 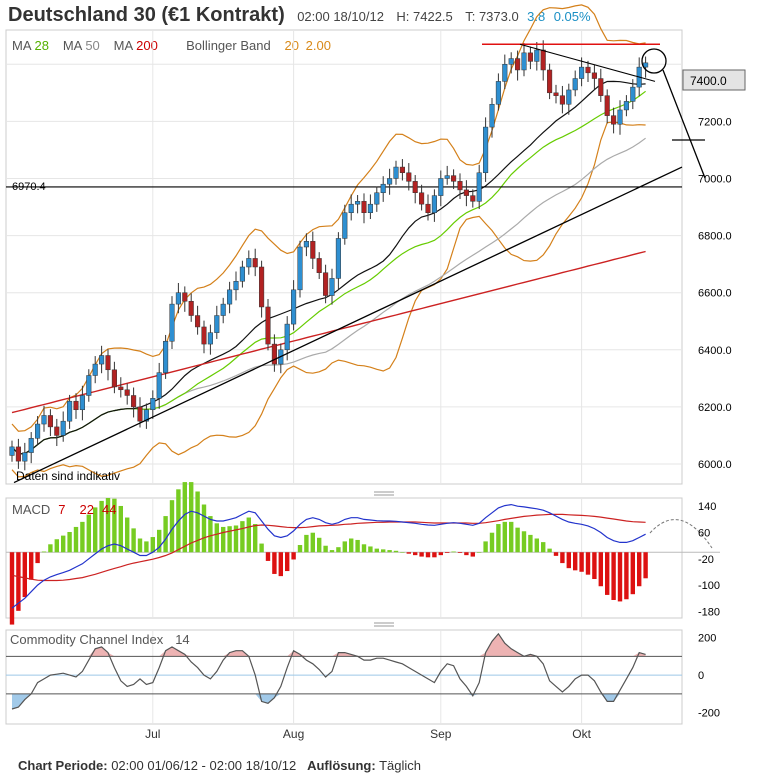 I want to click on chart-title: Deutschland 30 (€1 Kontrakt), so click(x=146, y=15).